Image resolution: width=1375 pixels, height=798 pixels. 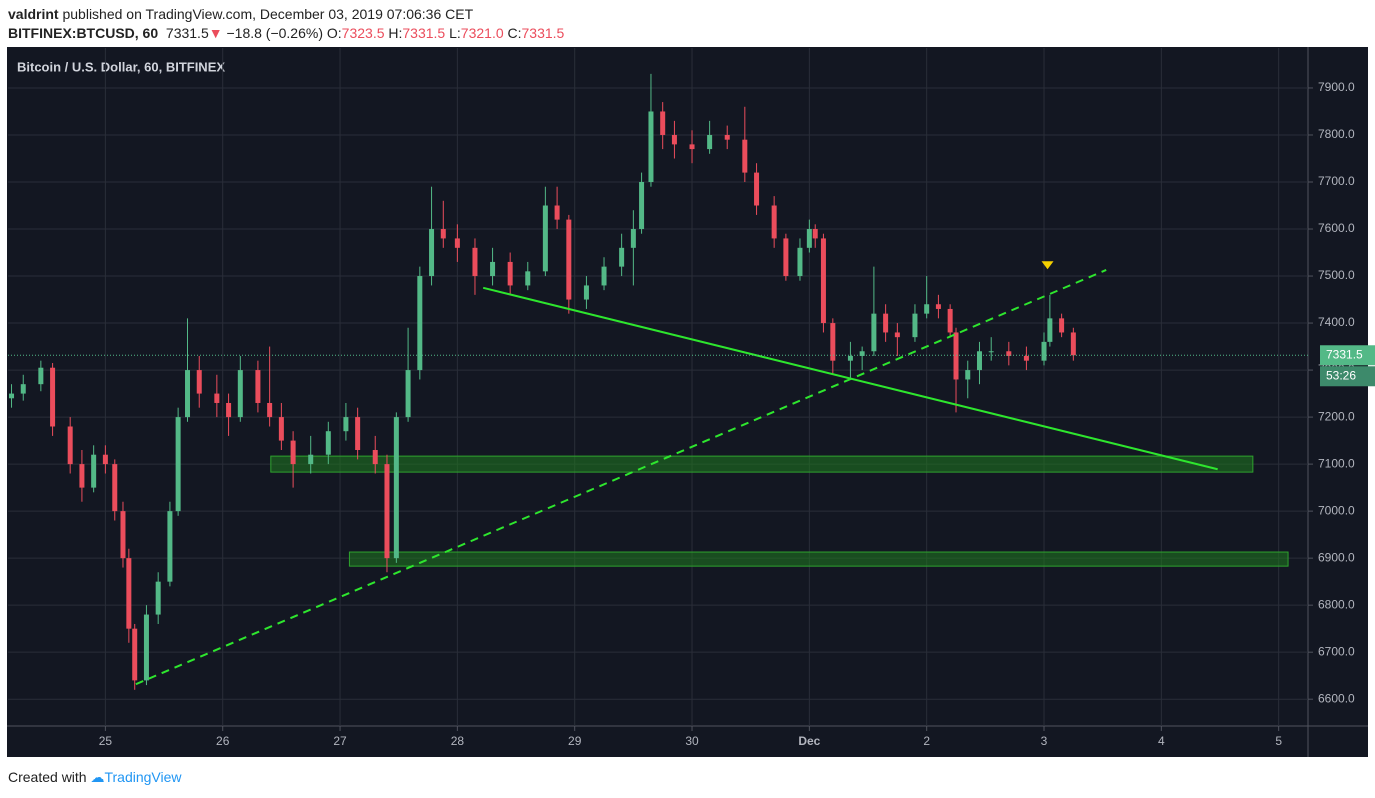 I want to click on y-tick-label: 7900.0, so click(x=1336, y=87).